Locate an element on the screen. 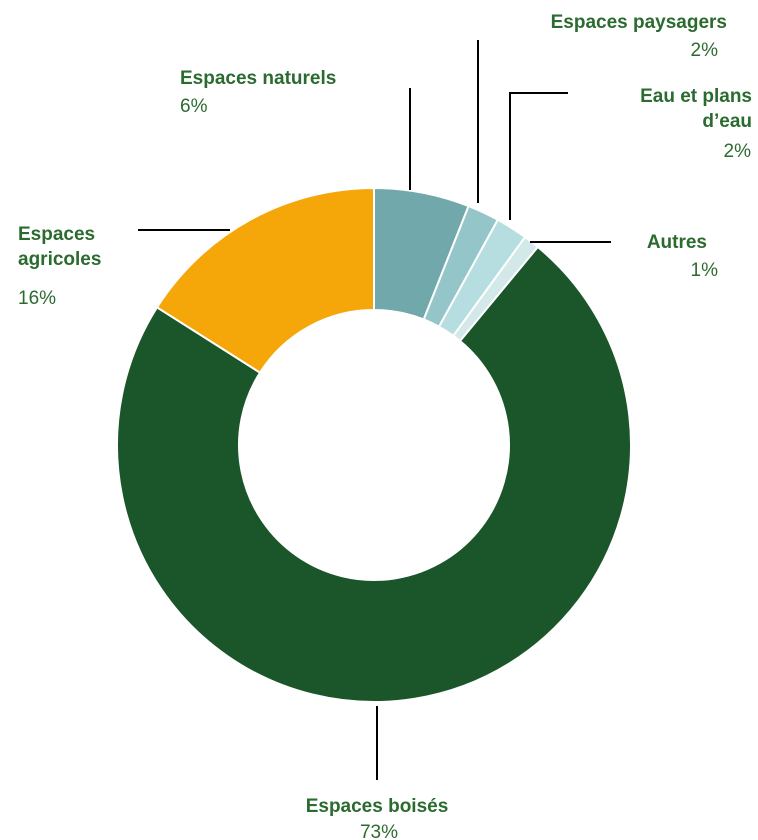  slice-percent-eau-et-plans-d-eau: 2% is located at coordinates (738, 151).